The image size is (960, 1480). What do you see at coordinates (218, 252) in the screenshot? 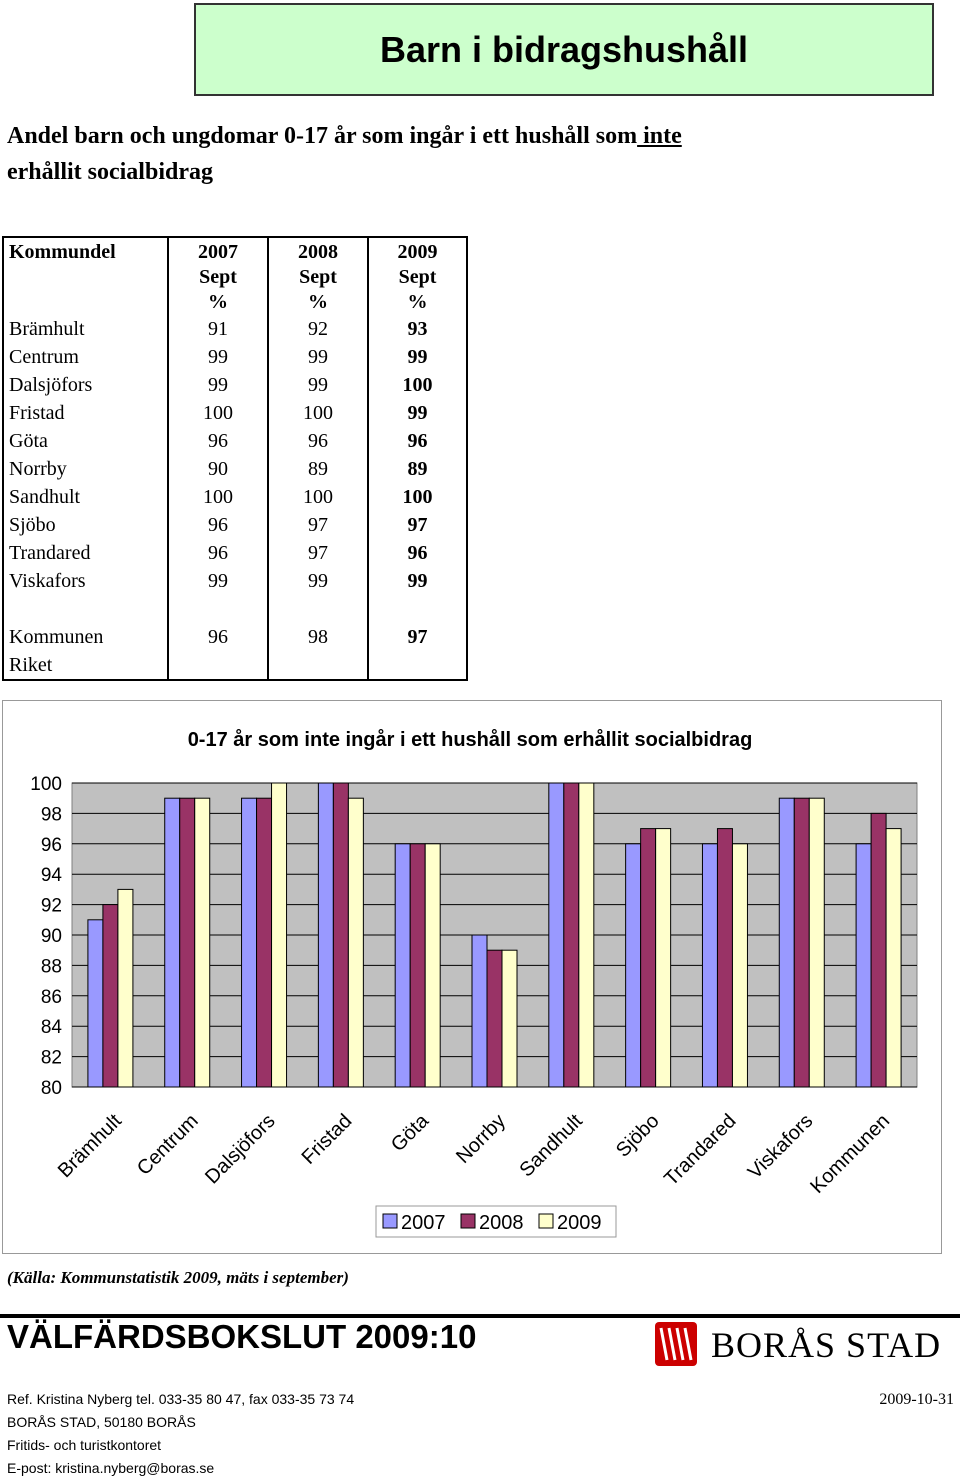
I see `header-2007-year: 2007` at bounding box center [218, 252].